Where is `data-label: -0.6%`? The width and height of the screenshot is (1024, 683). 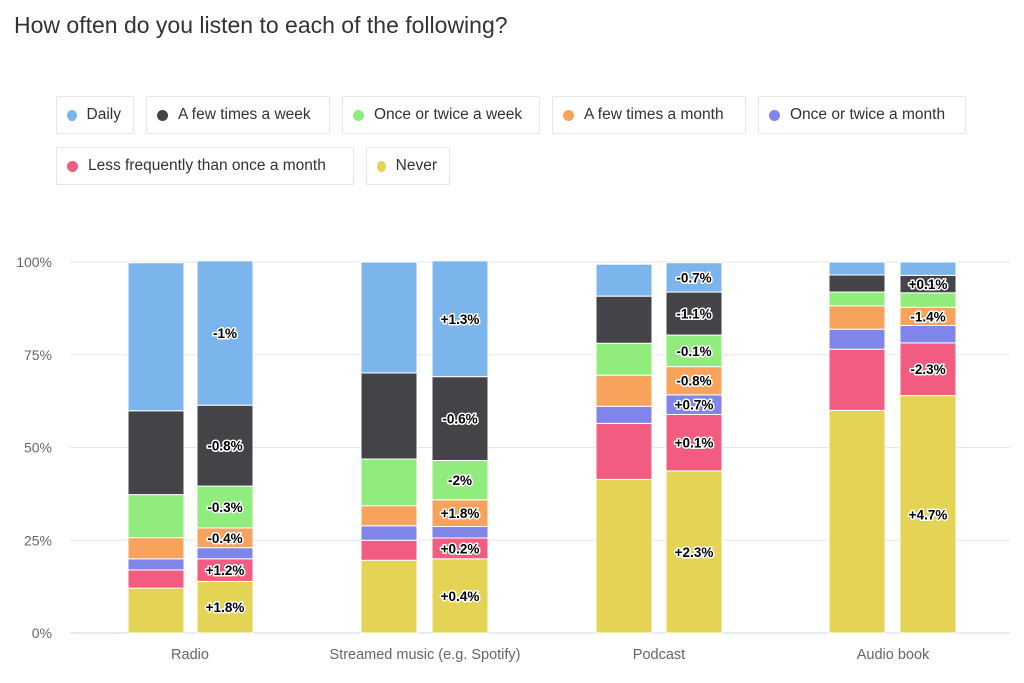
data-label: -0.6% is located at coordinates (459, 419).